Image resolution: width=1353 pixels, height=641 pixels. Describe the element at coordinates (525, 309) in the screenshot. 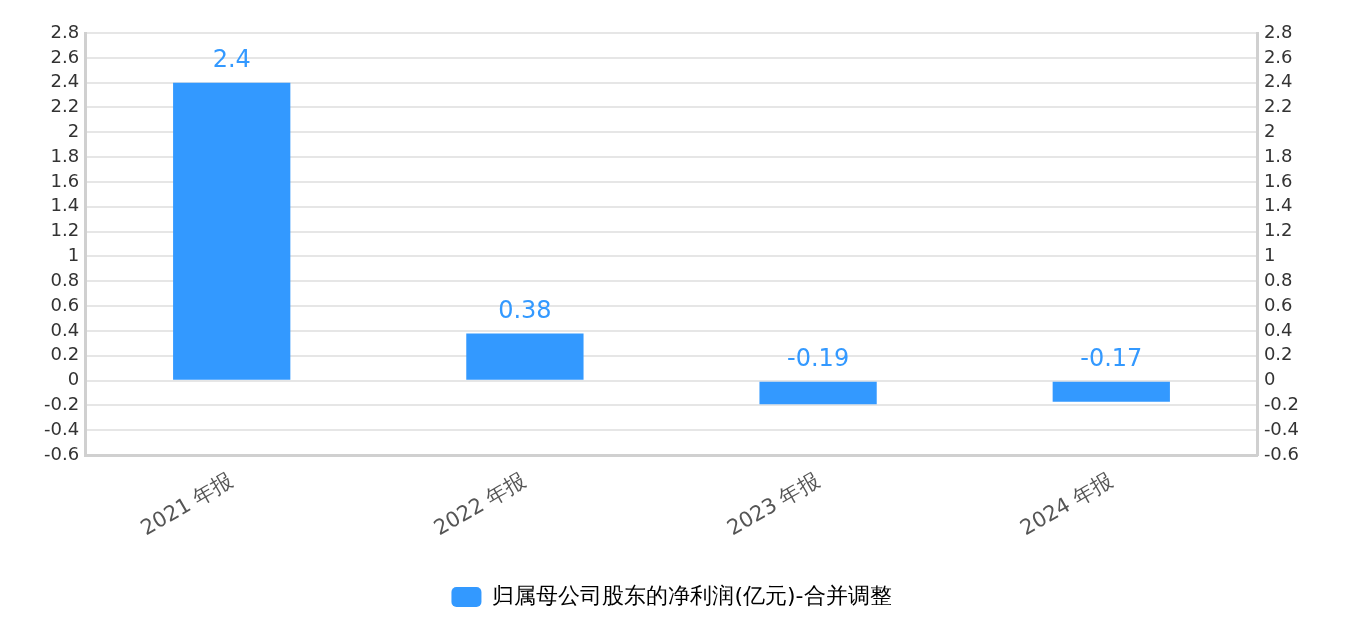

I see `data-label: 0.38` at that location.